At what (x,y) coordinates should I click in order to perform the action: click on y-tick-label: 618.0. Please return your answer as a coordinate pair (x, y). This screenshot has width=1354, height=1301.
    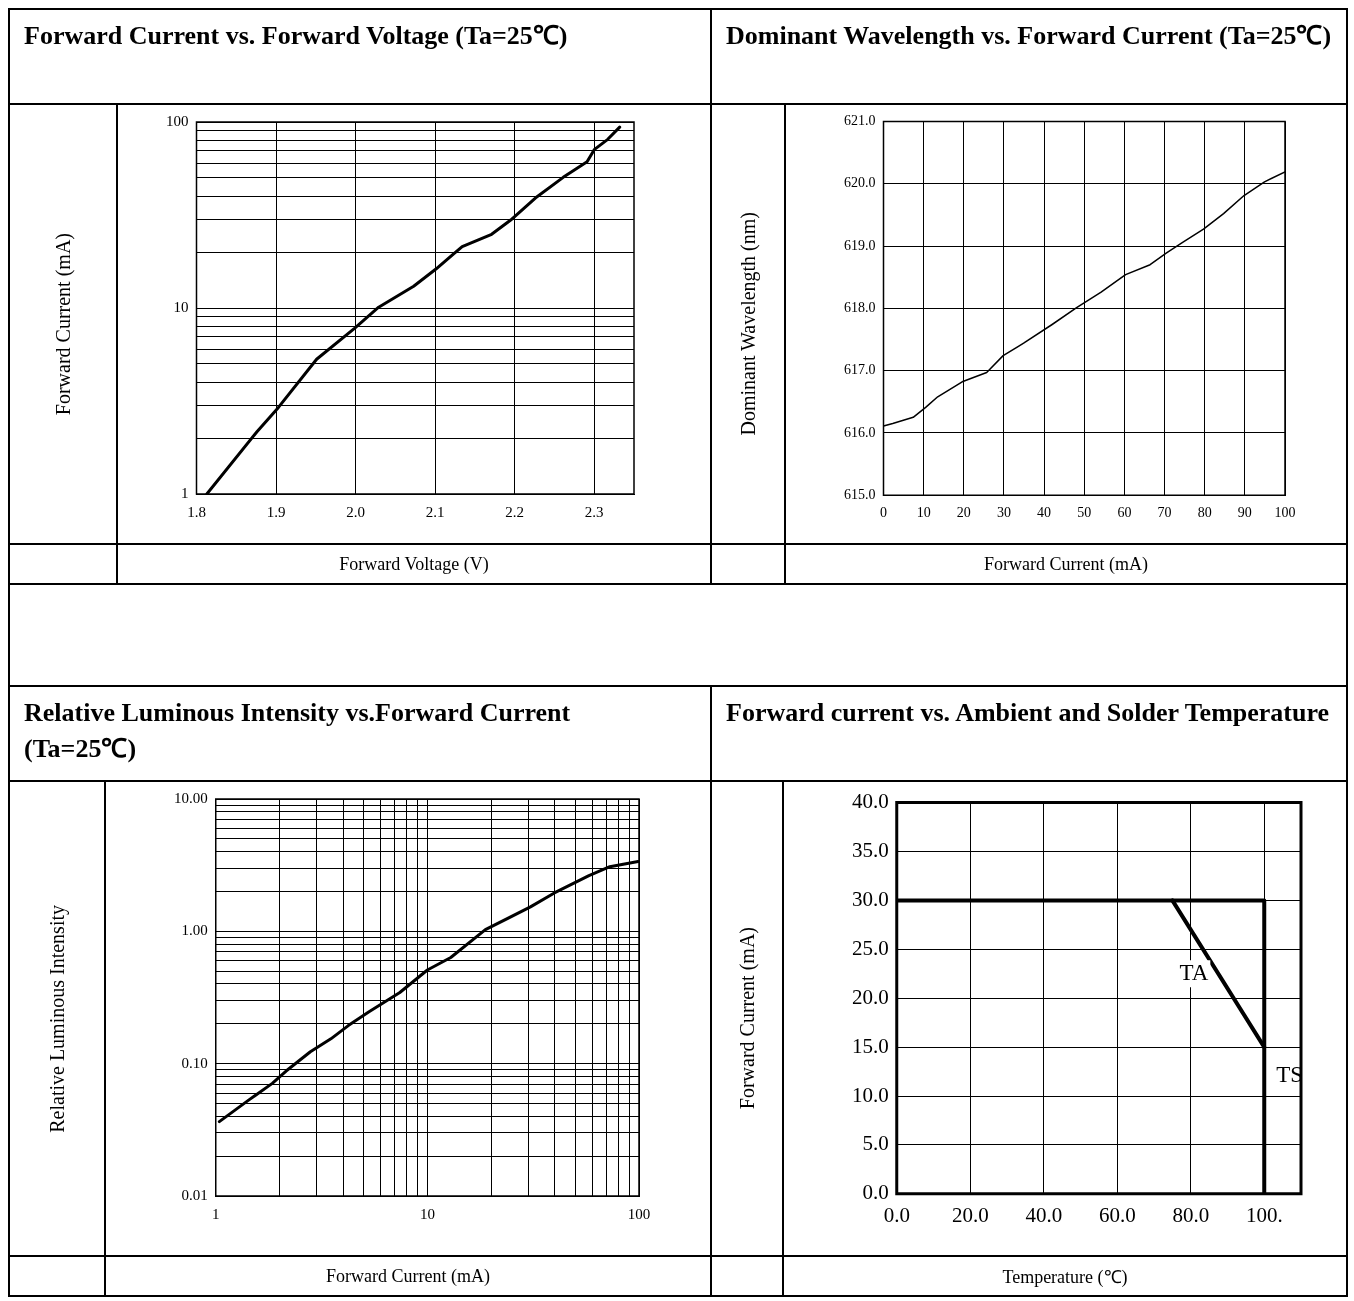
    Looking at the image, I should click on (860, 307).